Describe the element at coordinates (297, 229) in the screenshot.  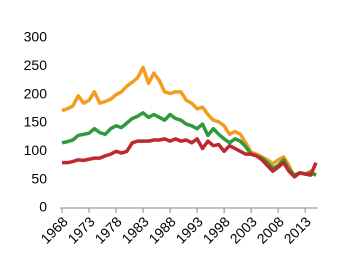
I see `x-tick-label: 2013` at that location.